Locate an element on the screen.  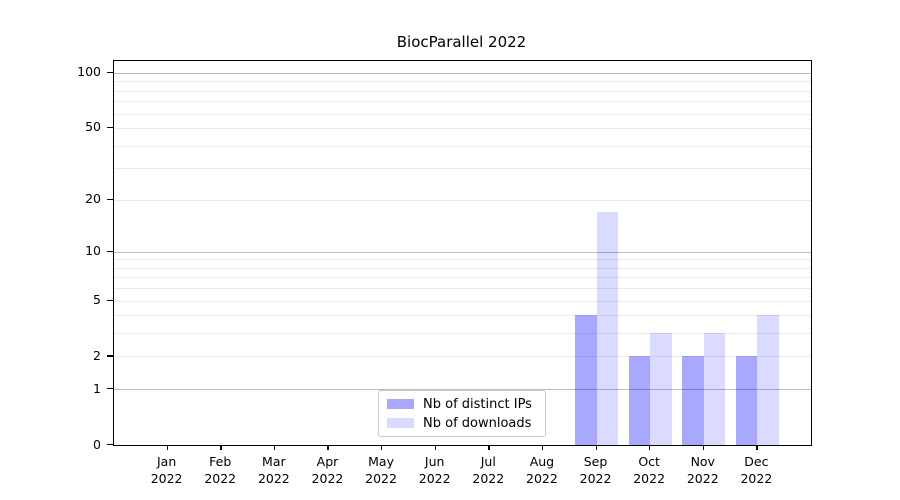
x-tick-label-line: Nov is located at coordinates (702, 461).